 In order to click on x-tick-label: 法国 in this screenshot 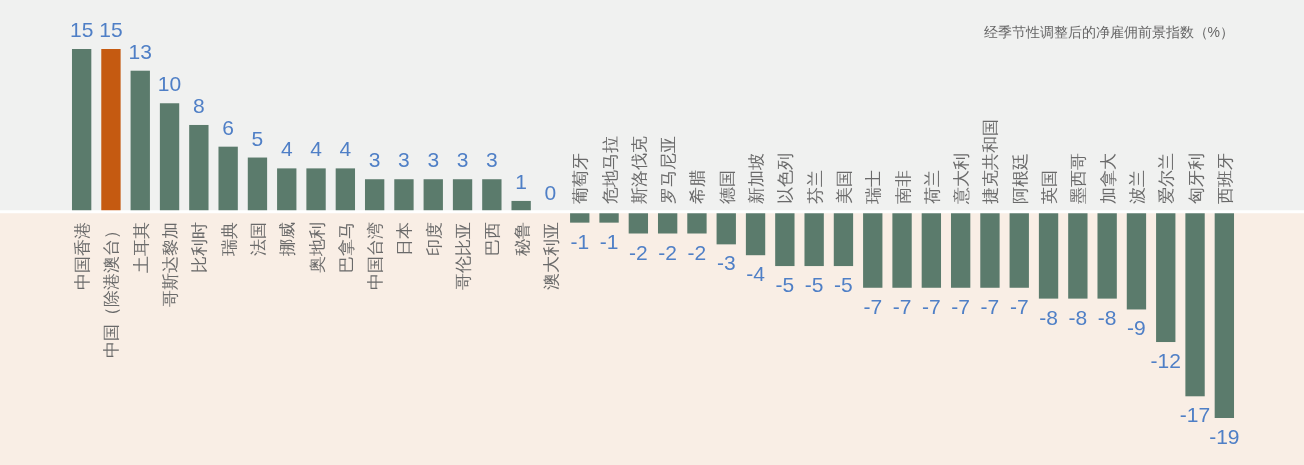, I will do `click(258, 238)`.